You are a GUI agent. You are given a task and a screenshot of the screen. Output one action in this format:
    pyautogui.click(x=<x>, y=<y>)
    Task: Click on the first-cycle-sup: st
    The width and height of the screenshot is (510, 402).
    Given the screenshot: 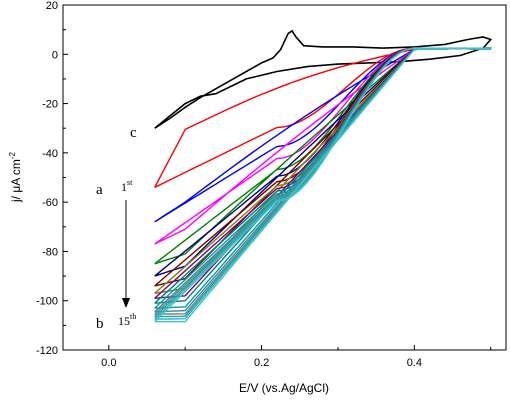 What is the action you would take?
    pyautogui.click(x=130, y=182)
    